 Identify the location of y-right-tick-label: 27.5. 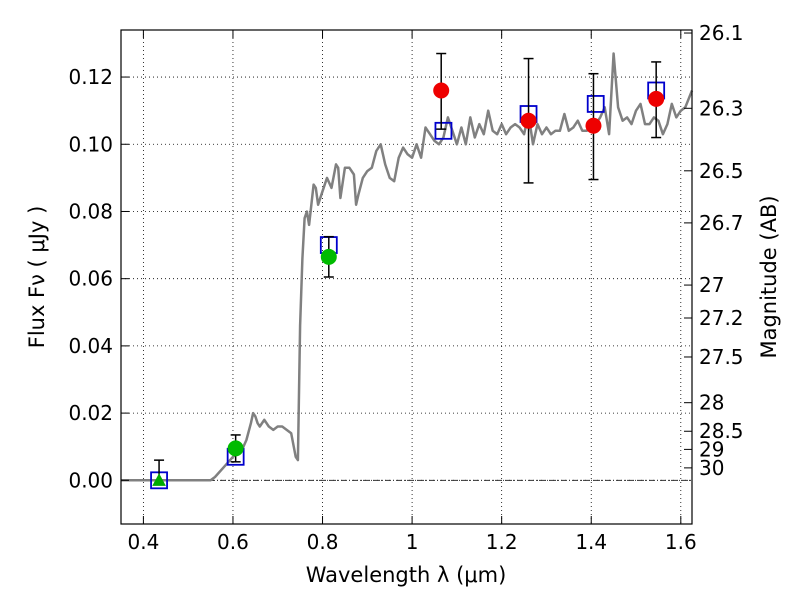
(721, 357).